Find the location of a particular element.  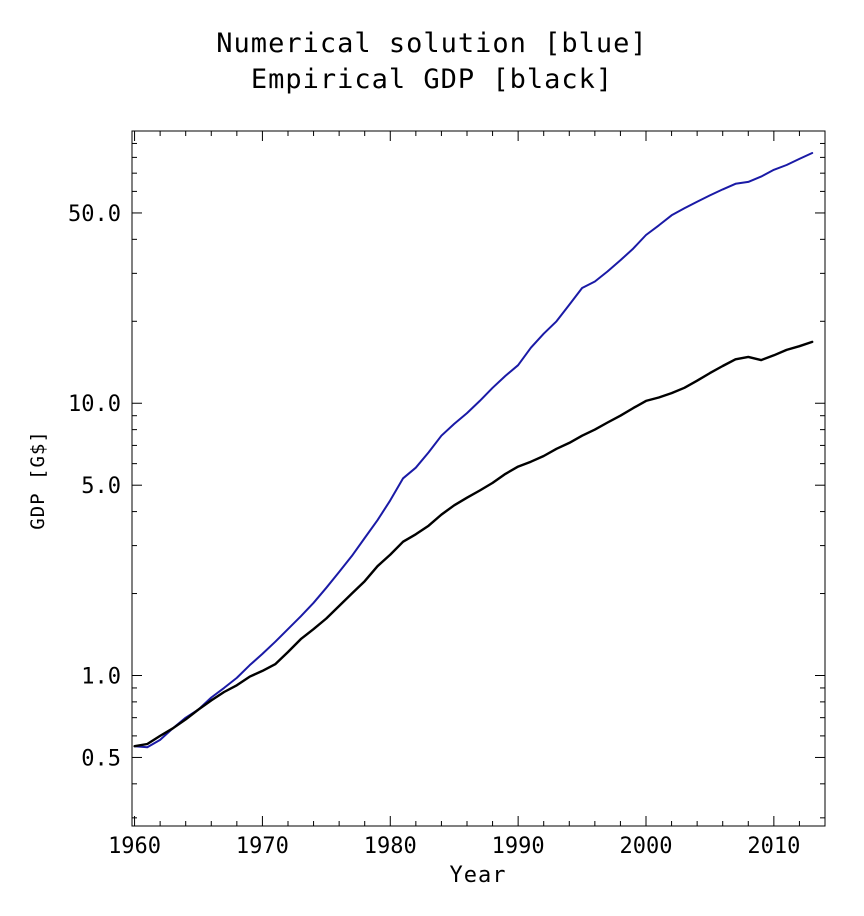

chart-title-line-1: Numerical solution [blue] is located at coordinates (432, 43).